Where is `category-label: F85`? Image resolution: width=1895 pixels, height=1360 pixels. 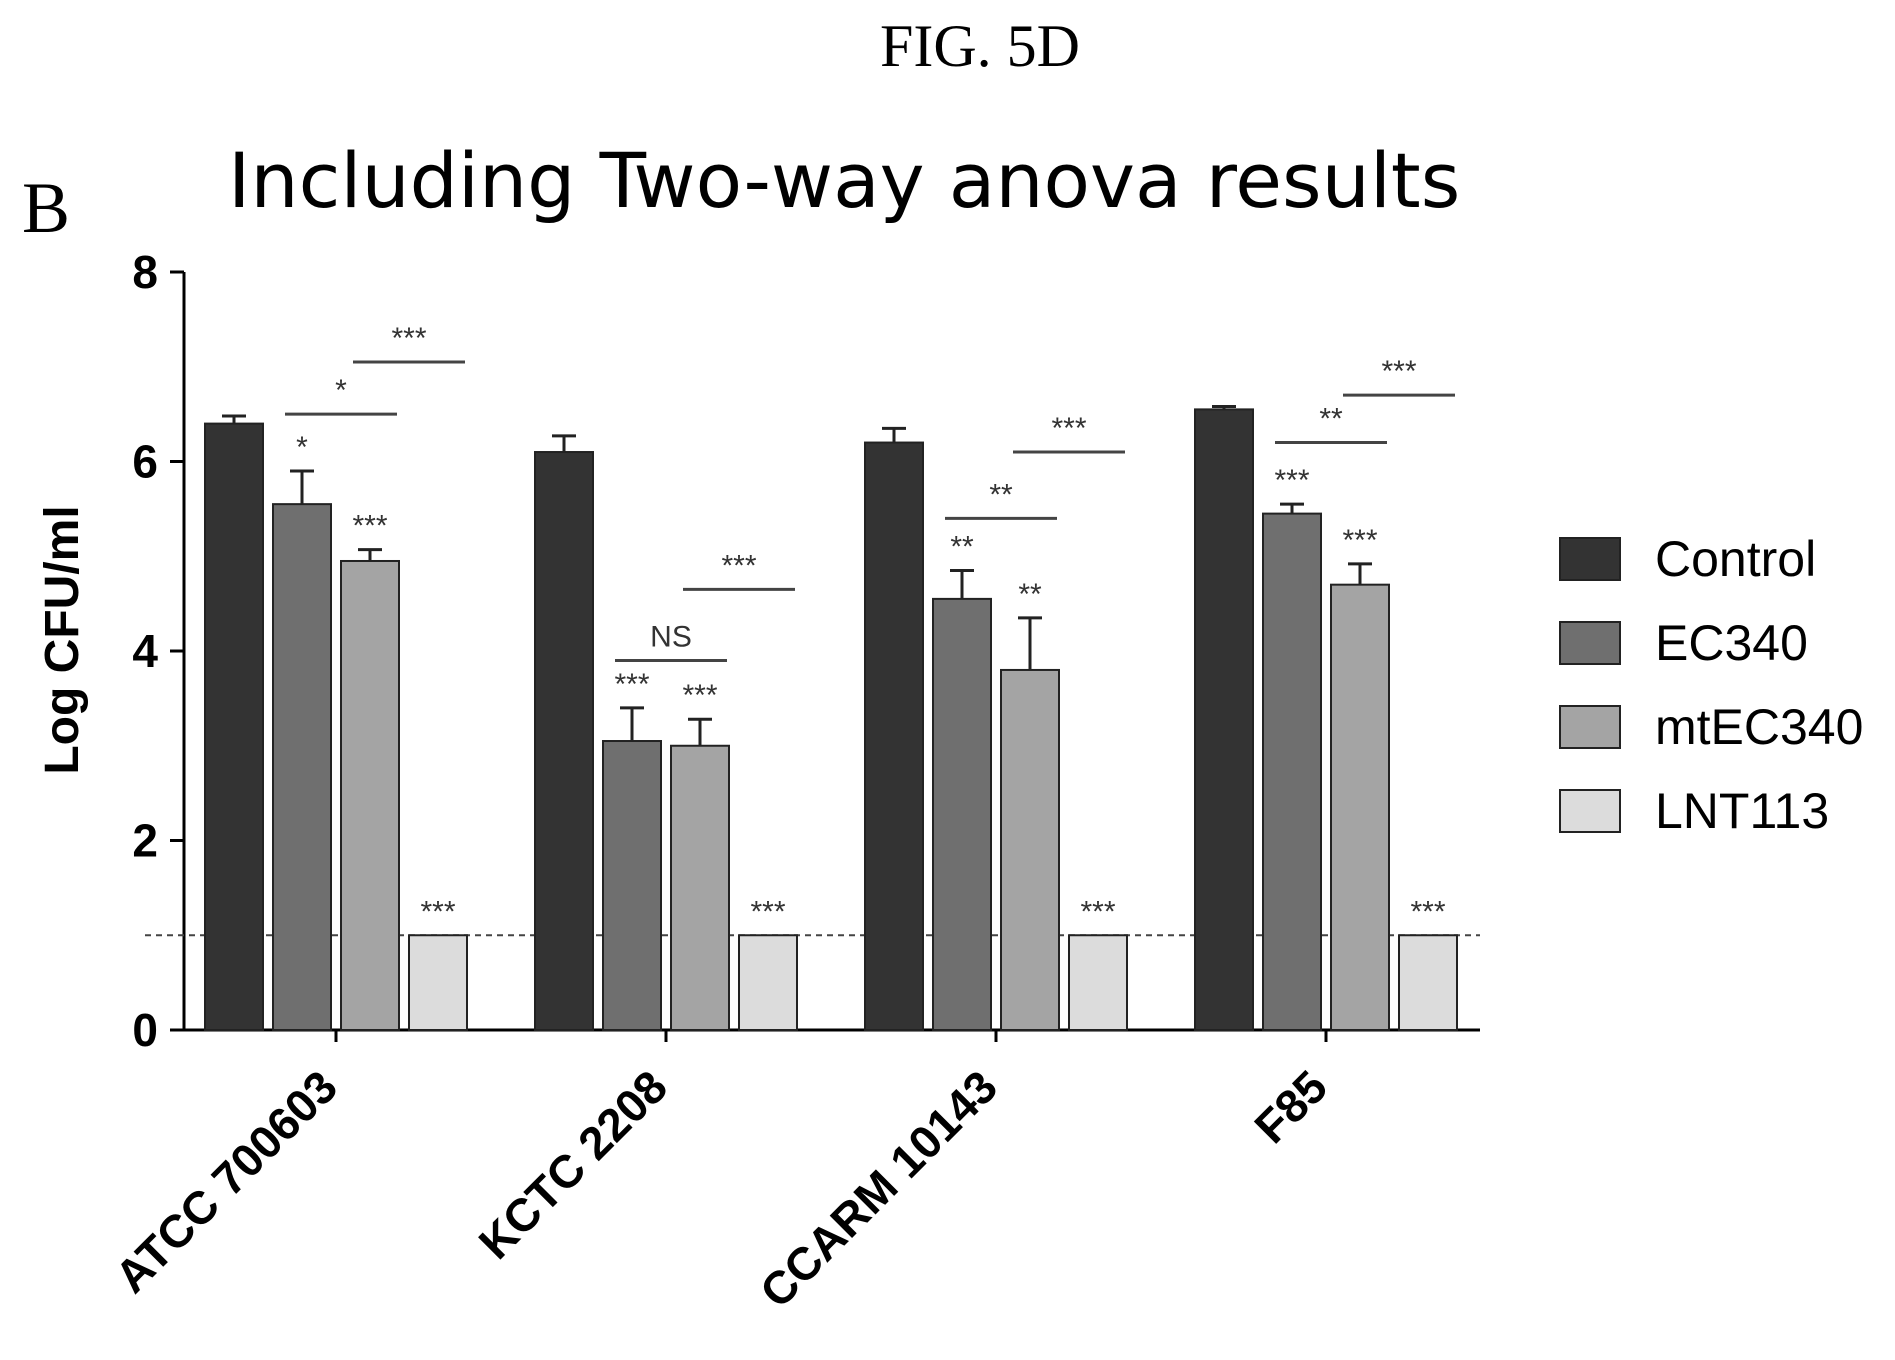 category-label: F85 is located at coordinates (1290, 1106).